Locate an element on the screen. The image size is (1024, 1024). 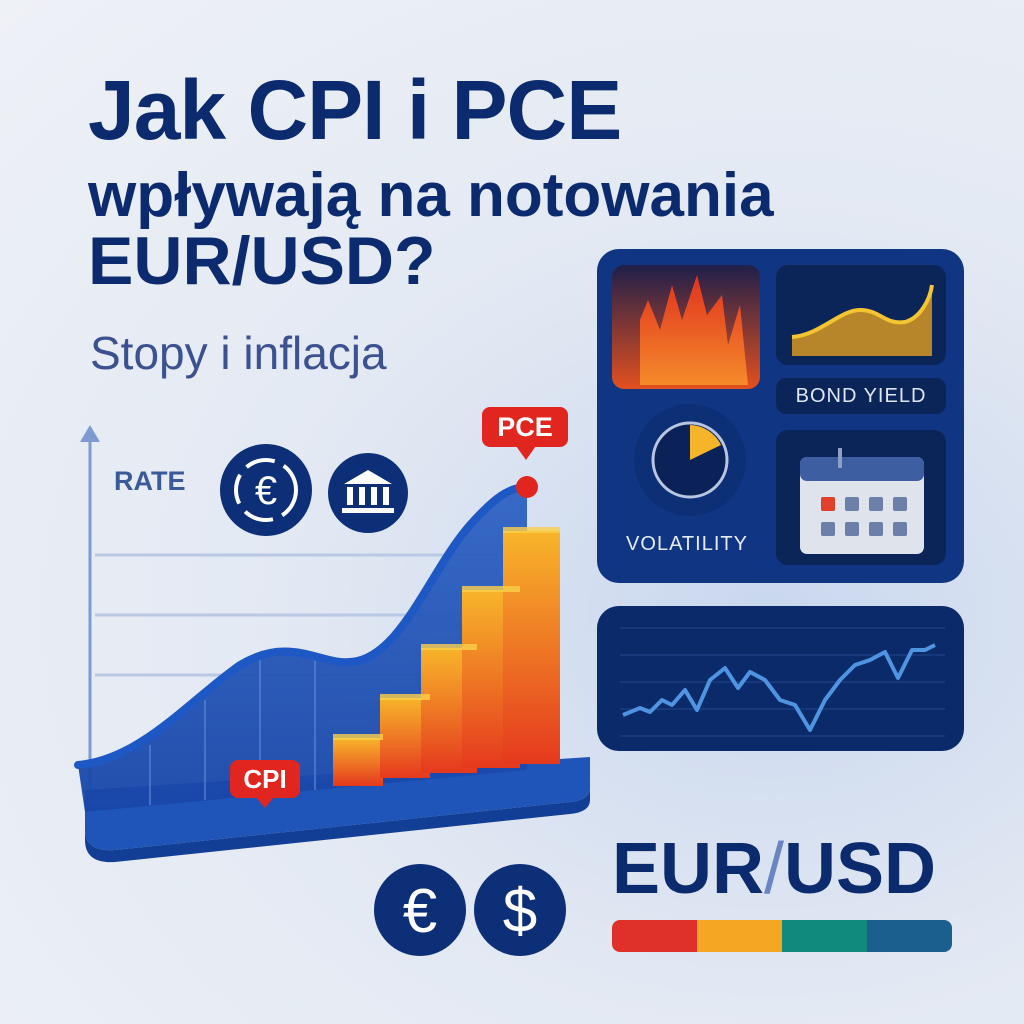
pce-point is located at coordinates (527, 487).